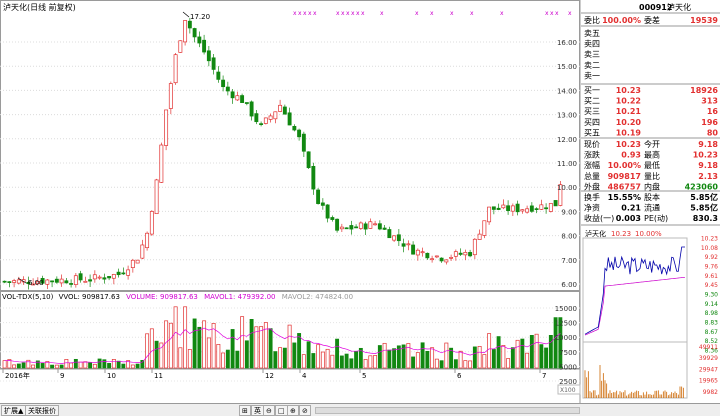  What do you see at coordinates (712, 323) in the screenshot?
I see `mini-price-tick: 8.83` at bounding box center [712, 323].